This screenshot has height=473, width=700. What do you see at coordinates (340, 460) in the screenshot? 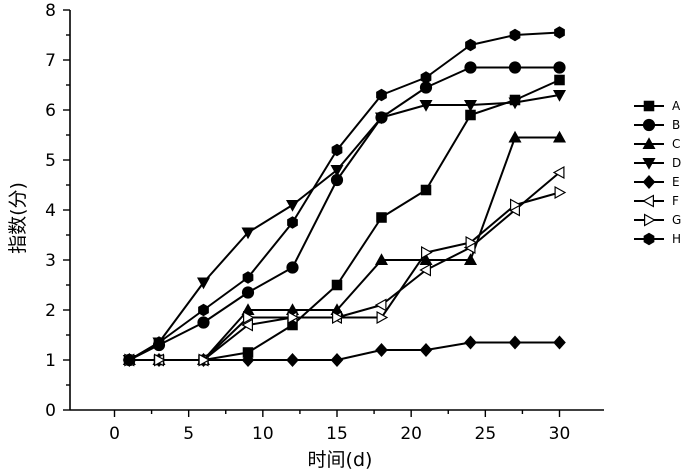
I see `x-axis-title: 时间(d)` at bounding box center [340, 460].